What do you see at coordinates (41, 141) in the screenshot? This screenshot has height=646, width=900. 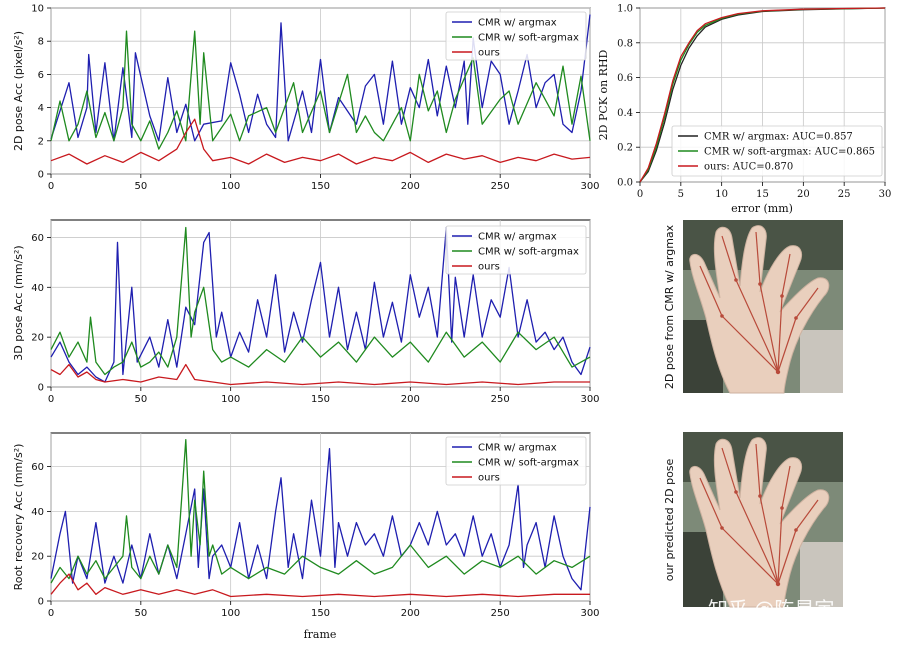 I see `y-tick-label: 2` at bounding box center [41, 141].